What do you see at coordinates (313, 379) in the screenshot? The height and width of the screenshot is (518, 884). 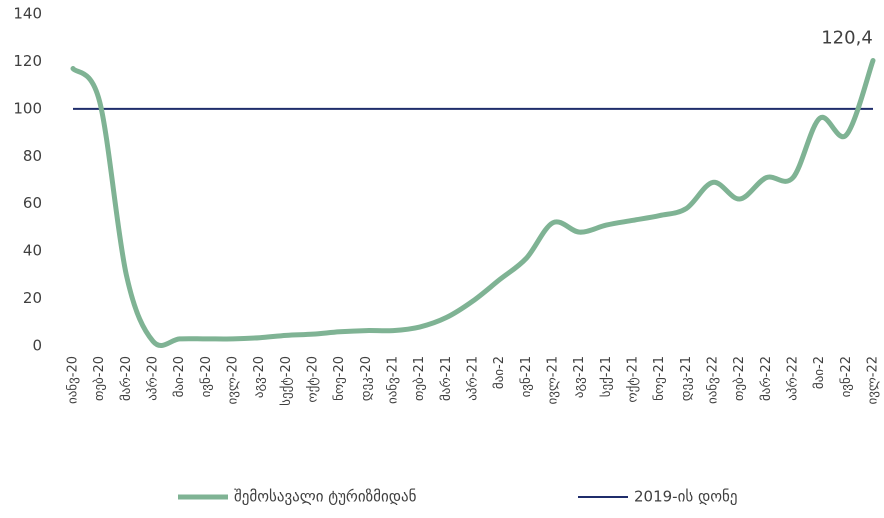 I see `x-tick-label: ოქტ-20` at bounding box center [313, 379].